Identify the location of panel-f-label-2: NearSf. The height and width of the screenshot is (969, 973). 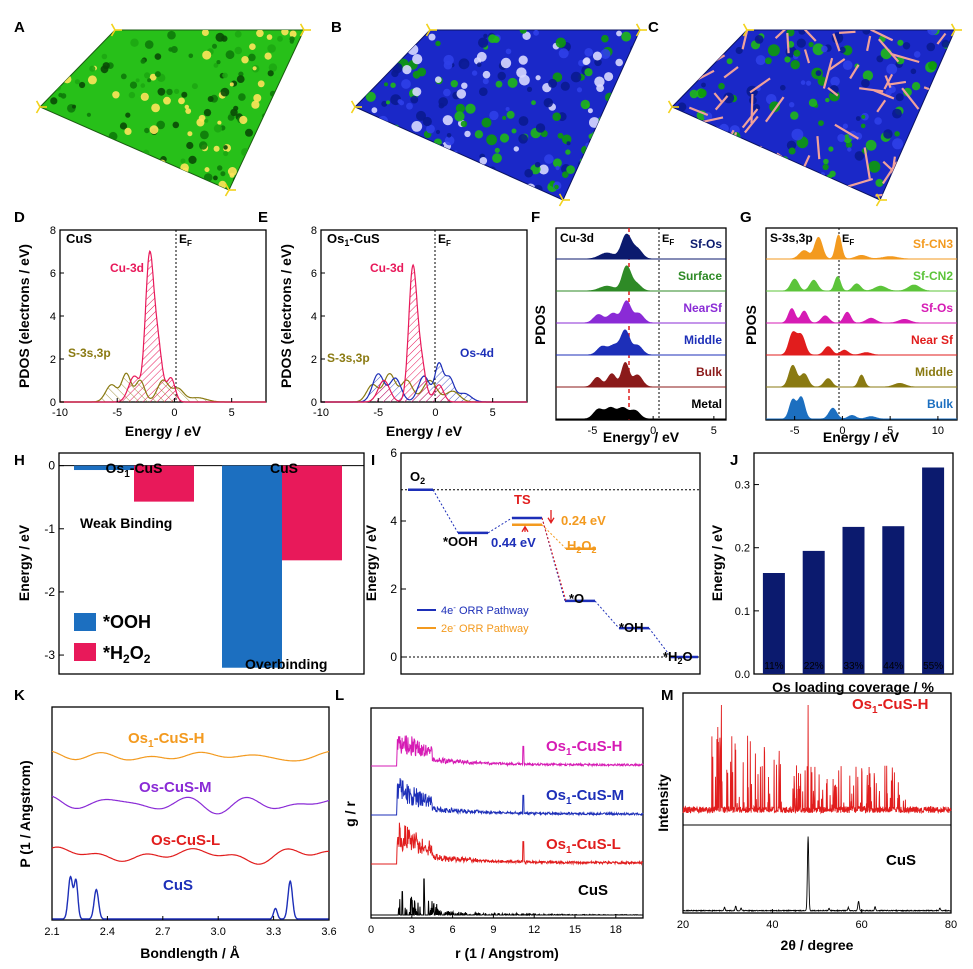
(703, 308).